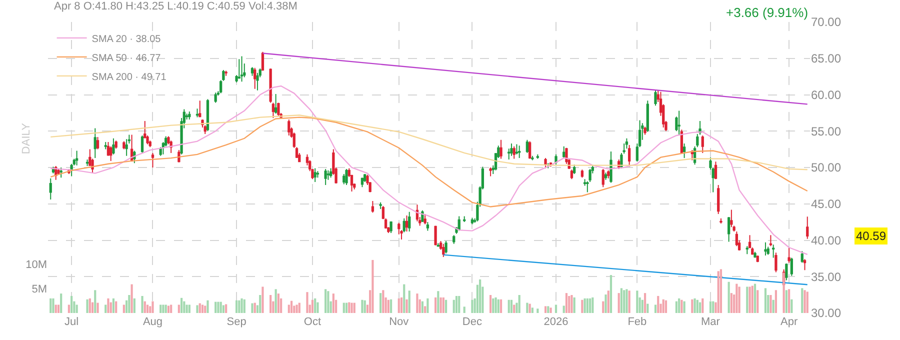 The height and width of the screenshot is (340, 900). What do you see at coordinates (236, 322) in the screenshot?
I see `x-tick-label: Sep` at bounding box center [236, 322].